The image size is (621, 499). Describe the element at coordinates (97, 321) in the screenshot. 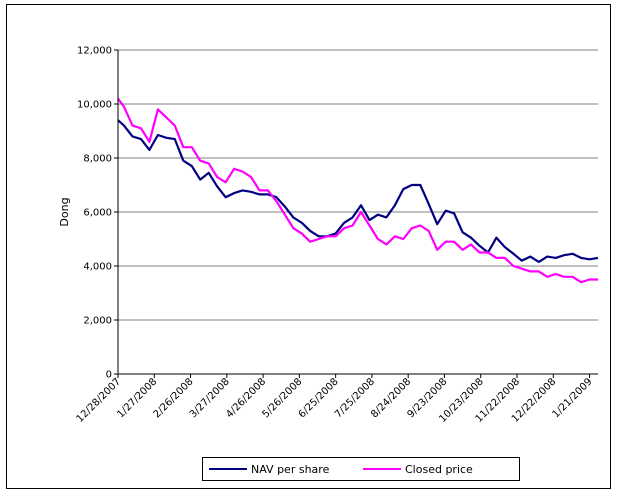

I see `y-tick-label: 2,000` at that location.